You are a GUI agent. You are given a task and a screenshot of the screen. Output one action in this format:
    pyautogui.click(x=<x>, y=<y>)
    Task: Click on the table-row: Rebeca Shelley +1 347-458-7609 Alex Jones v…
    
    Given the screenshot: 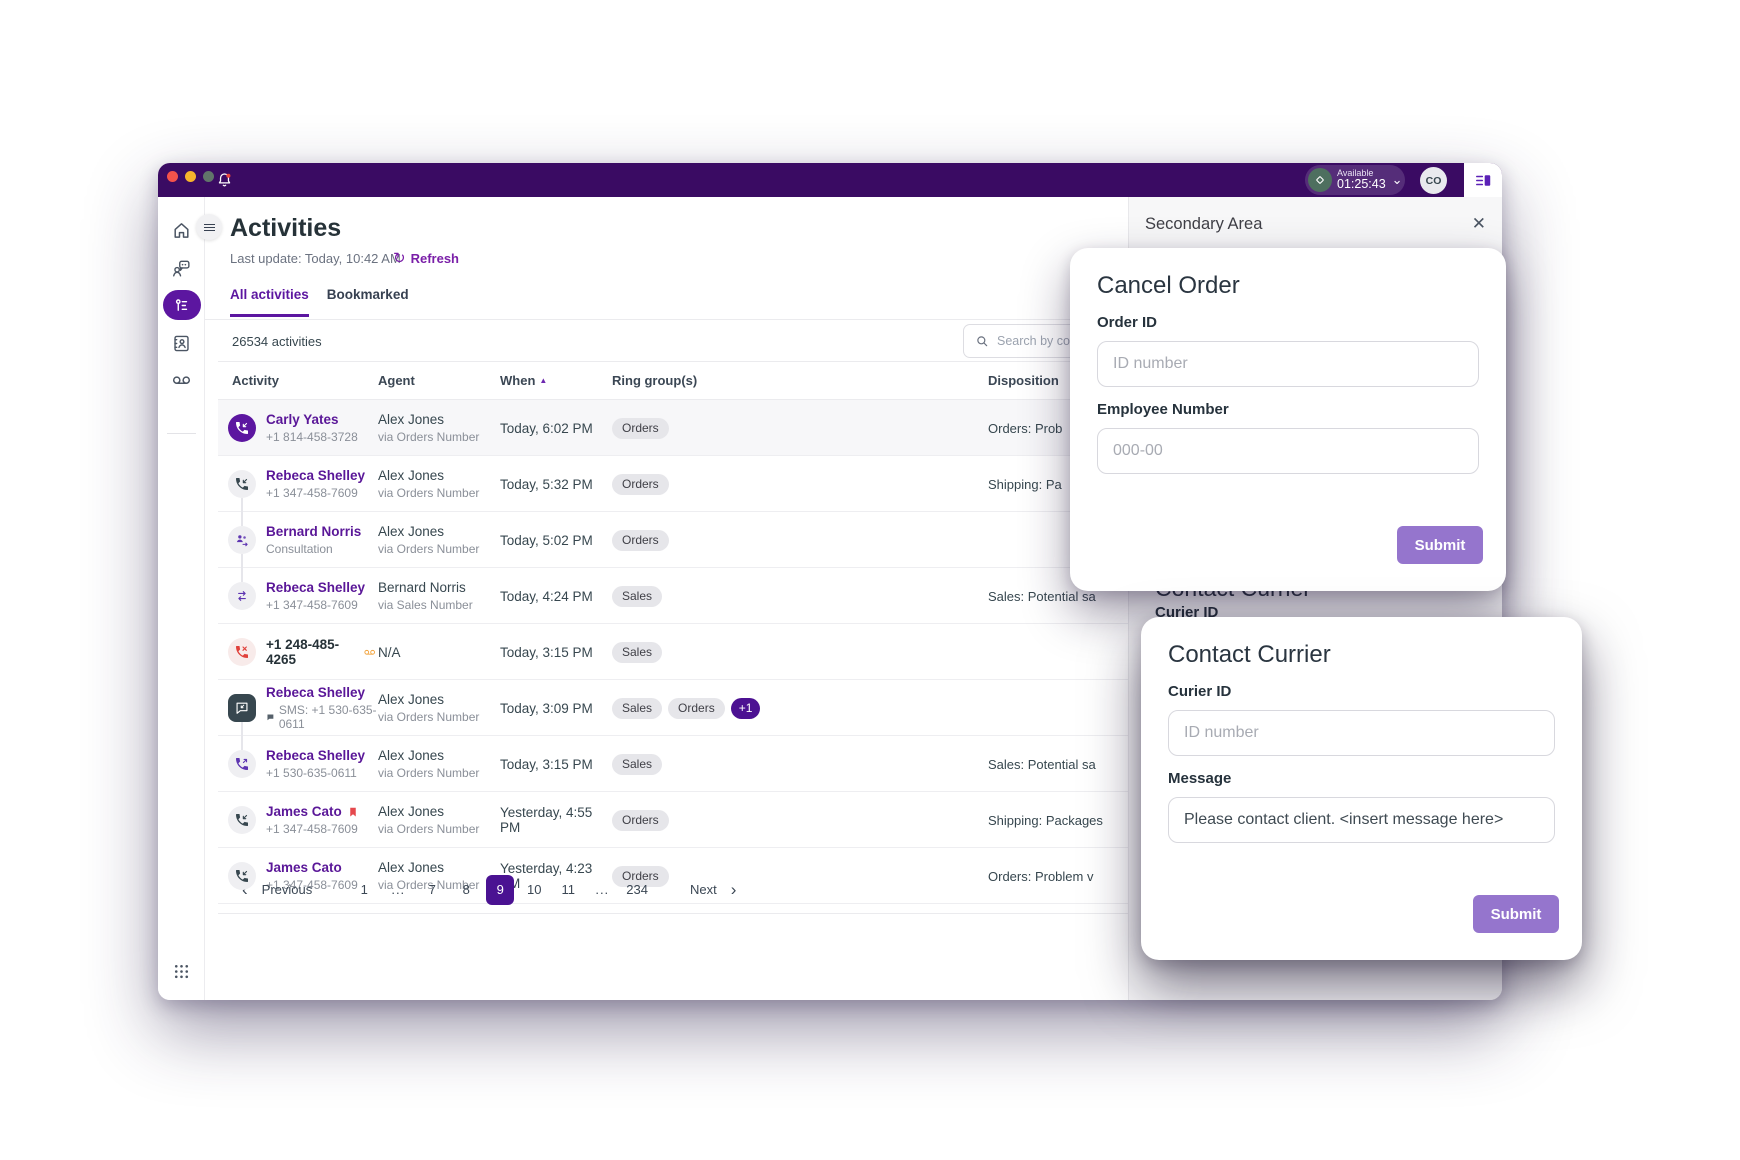 What is the action you would take?
    pyautogui.click(x=673, y=484)
    